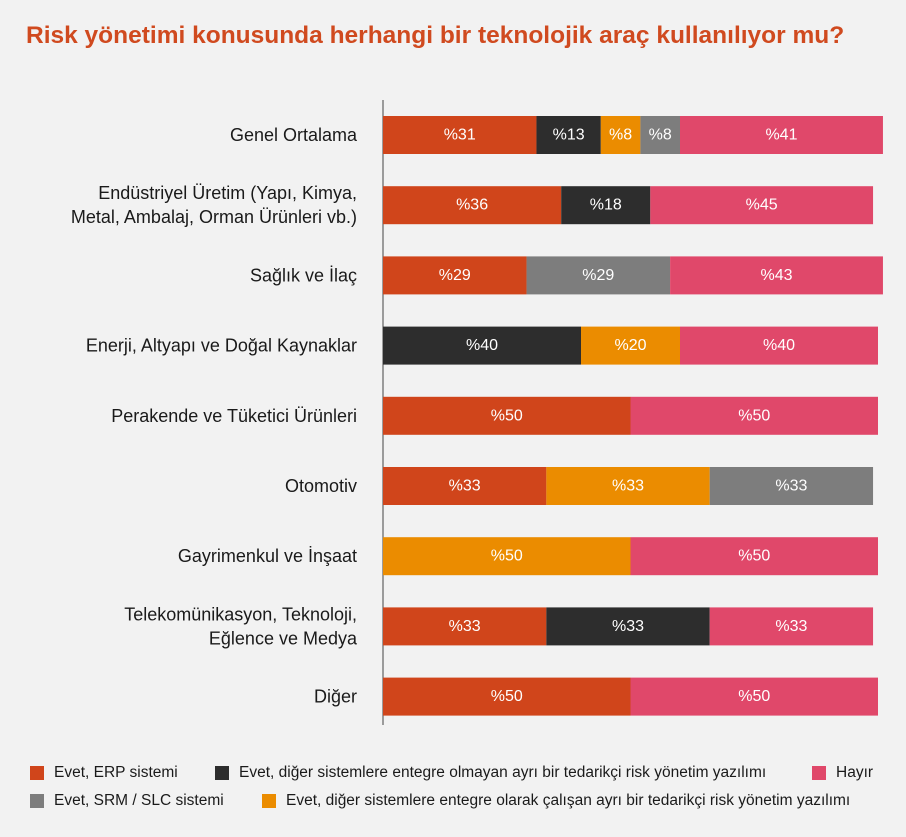 The width and height of the screenshot is (906, 837). Describe the element at coordinates (240, 614) in the screenshot. I see `category-label: Telekomünikasyon, Teknoloji,` at that location.